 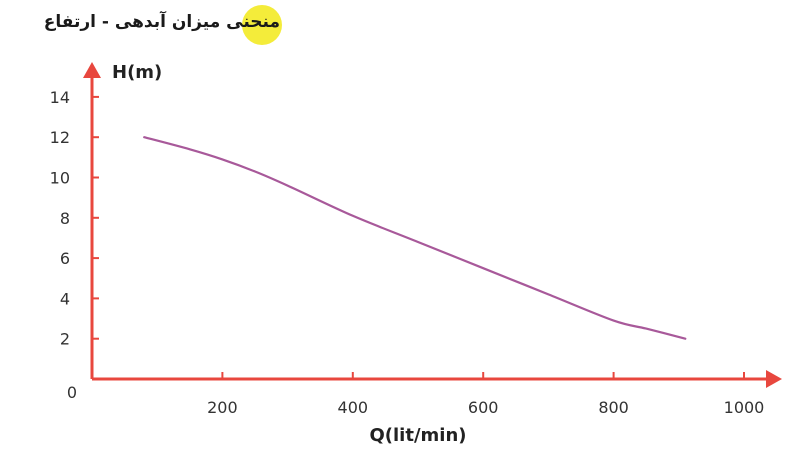 I want to click on y-tick-label: 4, so click(x=65, y=298).